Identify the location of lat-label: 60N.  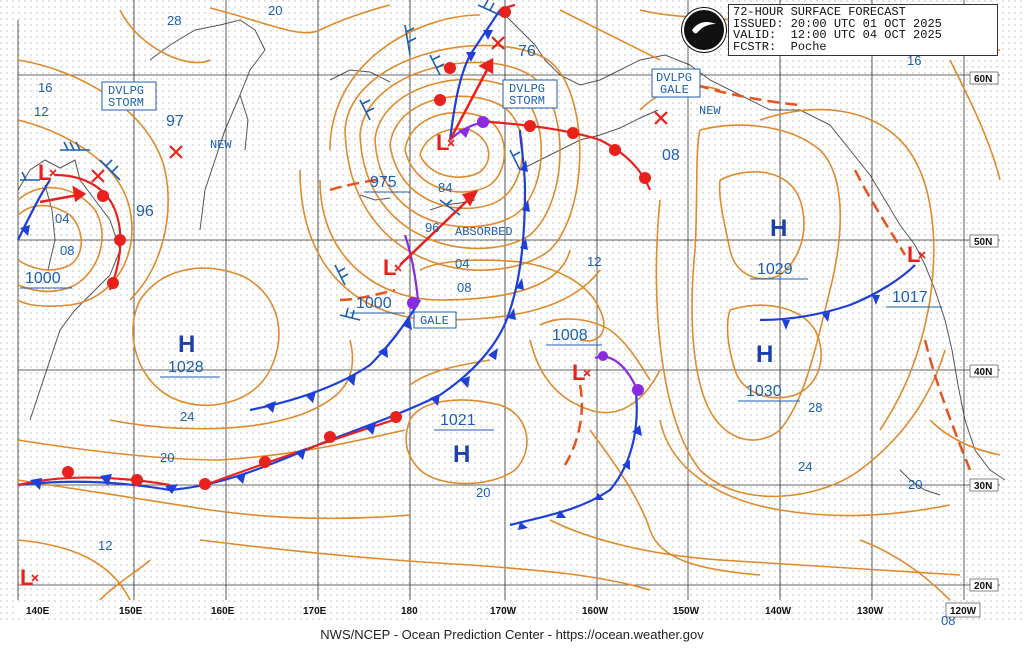
(983, 79).